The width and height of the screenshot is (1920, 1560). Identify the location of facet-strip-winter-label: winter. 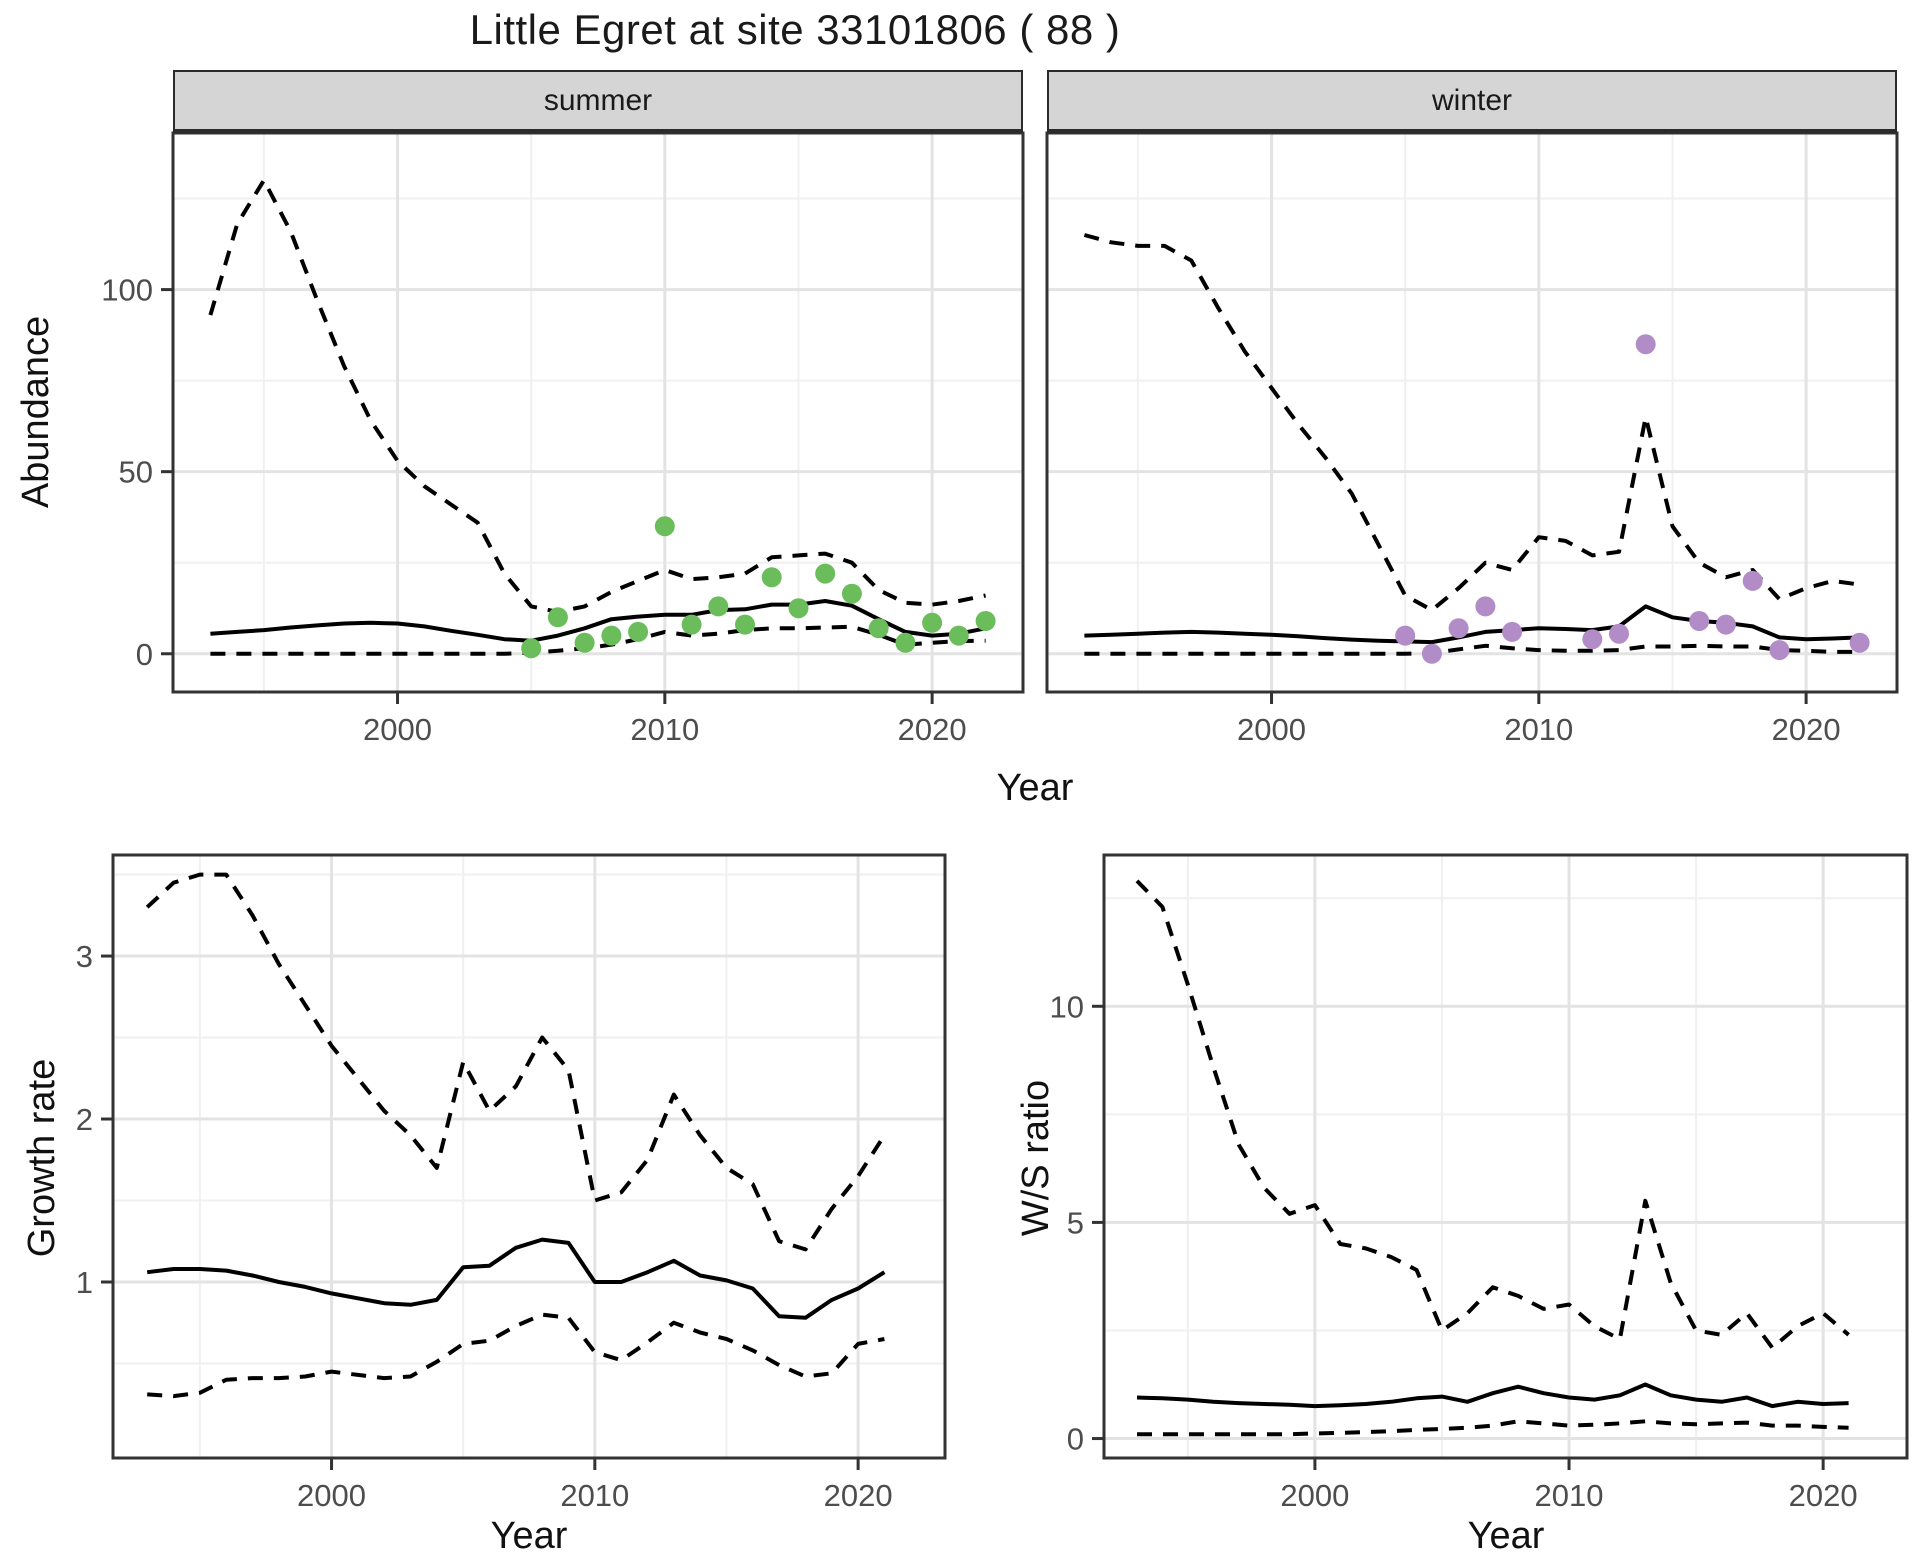
(1472, 100).